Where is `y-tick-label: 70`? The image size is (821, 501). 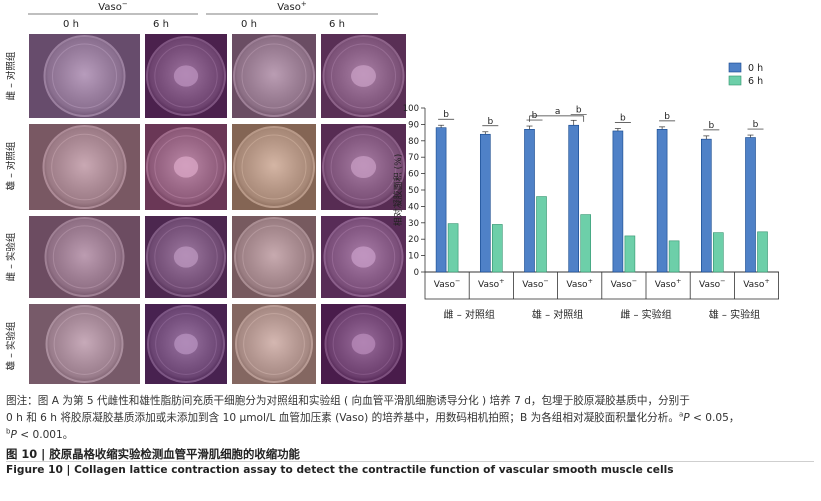
y-tick-label: 70 is located at coordinates (413, 158).